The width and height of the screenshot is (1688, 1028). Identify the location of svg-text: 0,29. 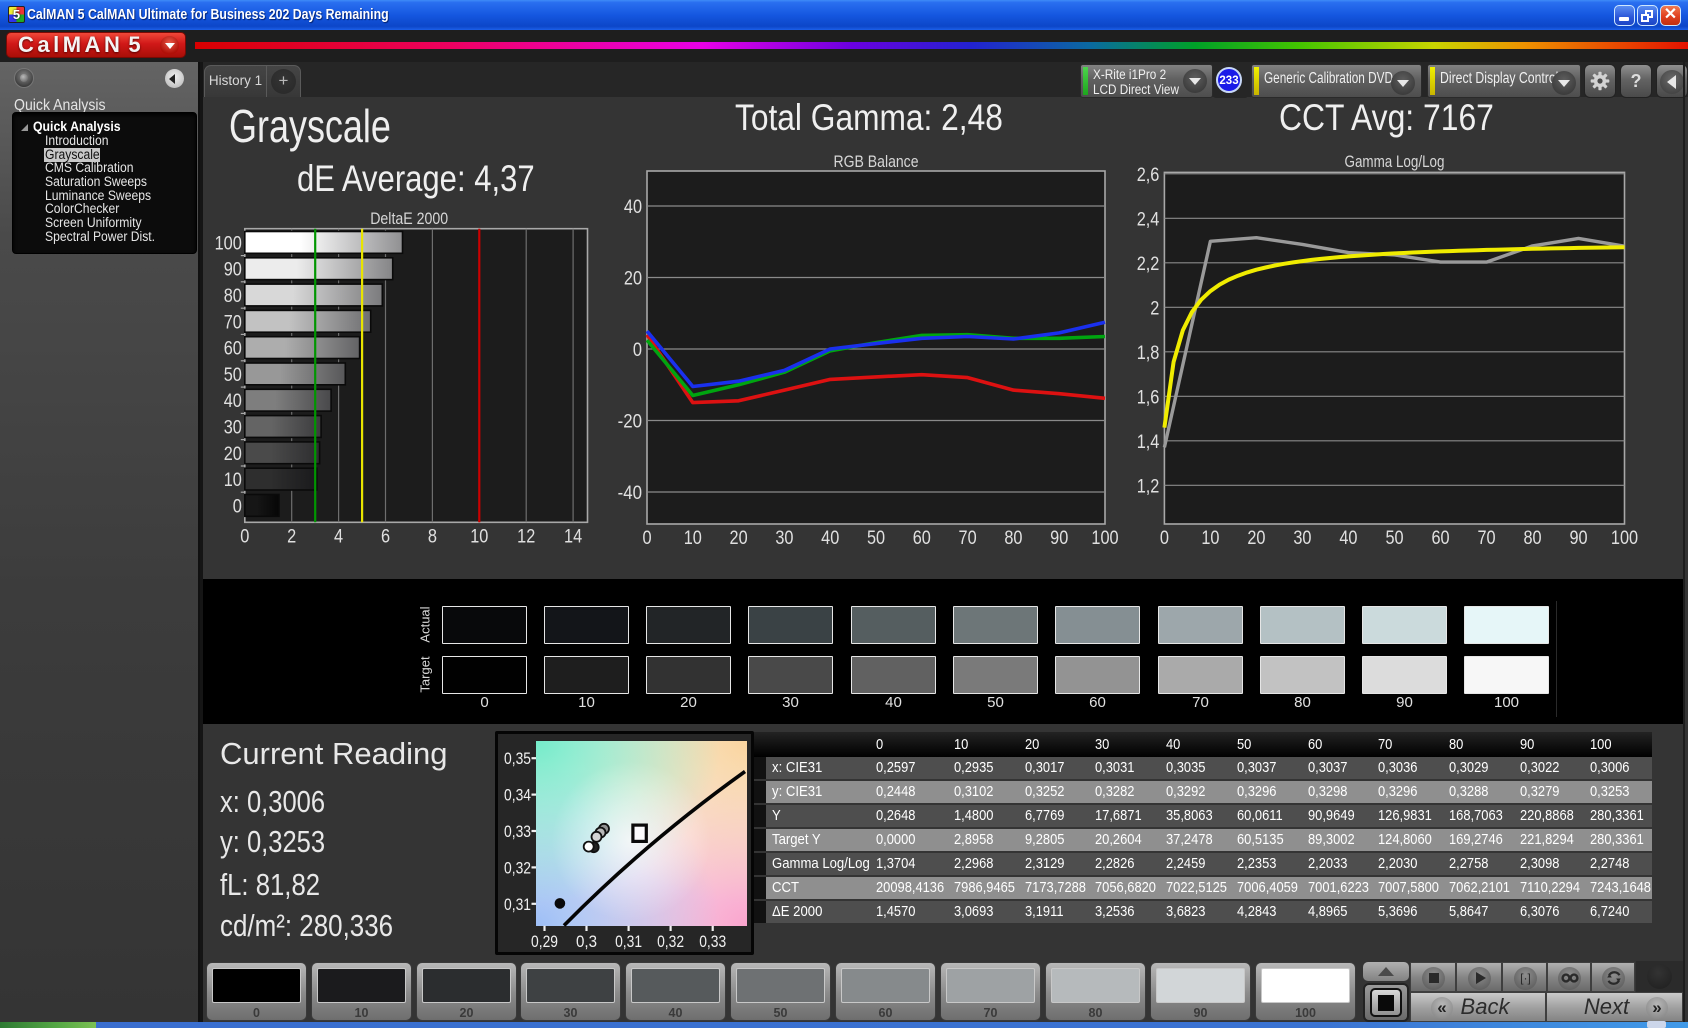
(544, 942).